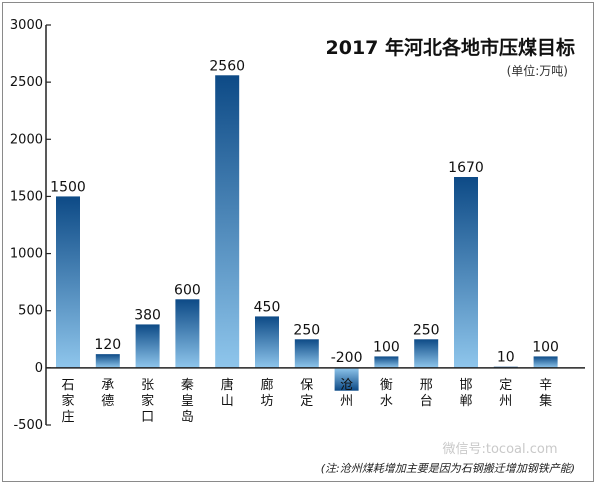 This screenshot has width=598, height=486. Describe the element at coordinates (30, 311) in the screenshot. I see `y-tick-label: 500` at that location.